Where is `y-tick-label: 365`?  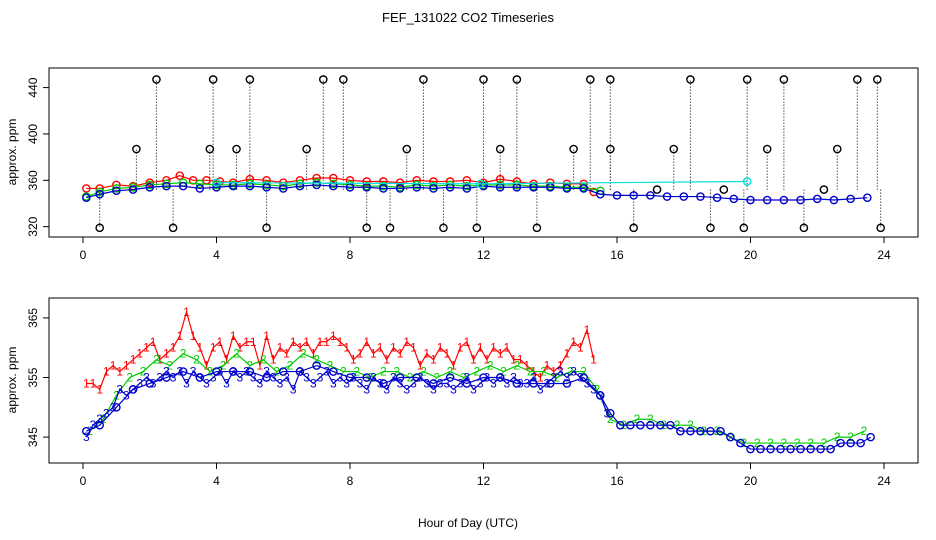 y-tick-label: 365 is located at coordinates (33, 318).